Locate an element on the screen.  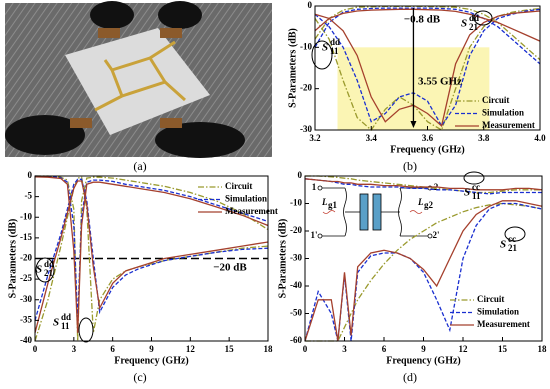
panel-caption: (c) is located at coordinates (139, 377).